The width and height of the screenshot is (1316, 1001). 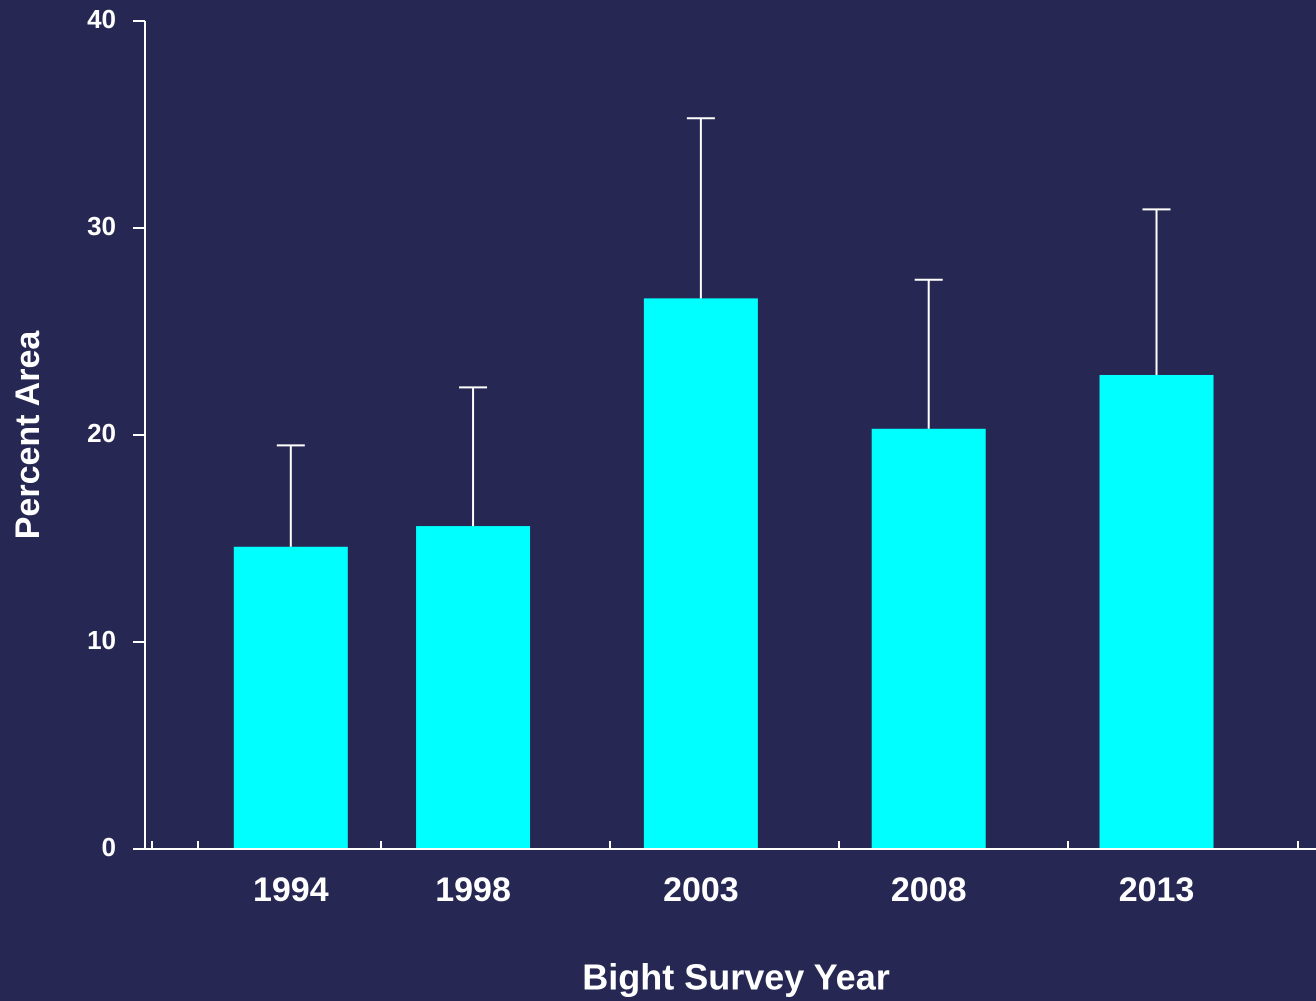 What do you see at coordinates (101, 19) in the screenshot?
I see `y-tick-label: 40` at bounding box center [101, 19].